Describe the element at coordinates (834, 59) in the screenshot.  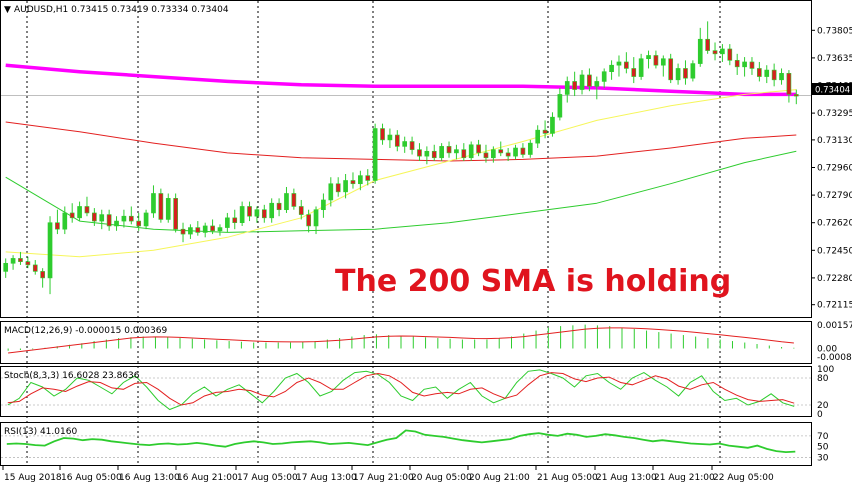
I see `price-tick-label-1: 0.73635` at that location.